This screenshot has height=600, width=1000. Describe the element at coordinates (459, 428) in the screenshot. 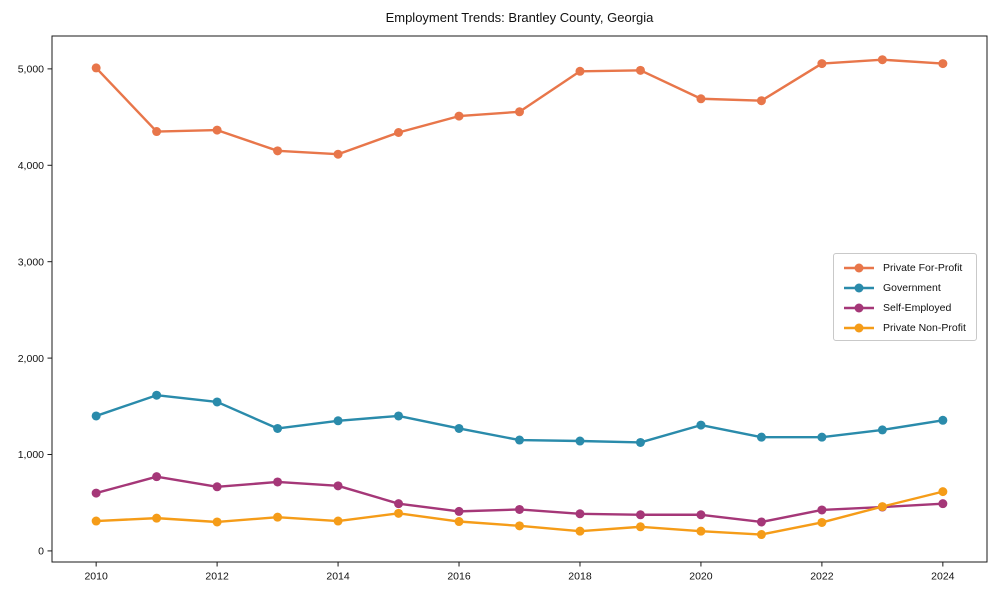

I see `data-point-government-2016` at that location.